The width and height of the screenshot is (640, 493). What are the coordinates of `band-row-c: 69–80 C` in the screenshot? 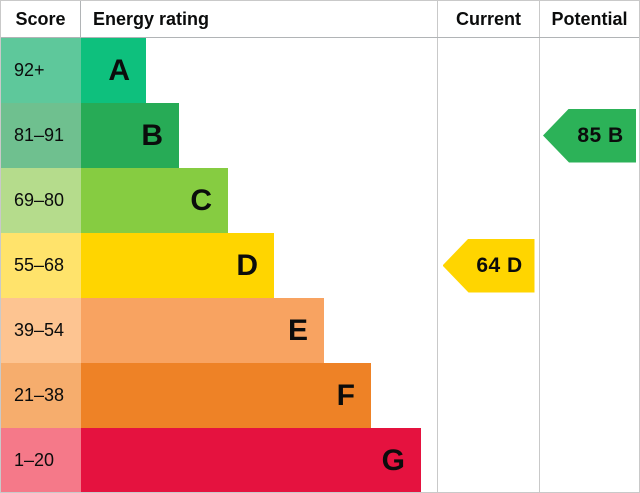 It's located at (320, 200).